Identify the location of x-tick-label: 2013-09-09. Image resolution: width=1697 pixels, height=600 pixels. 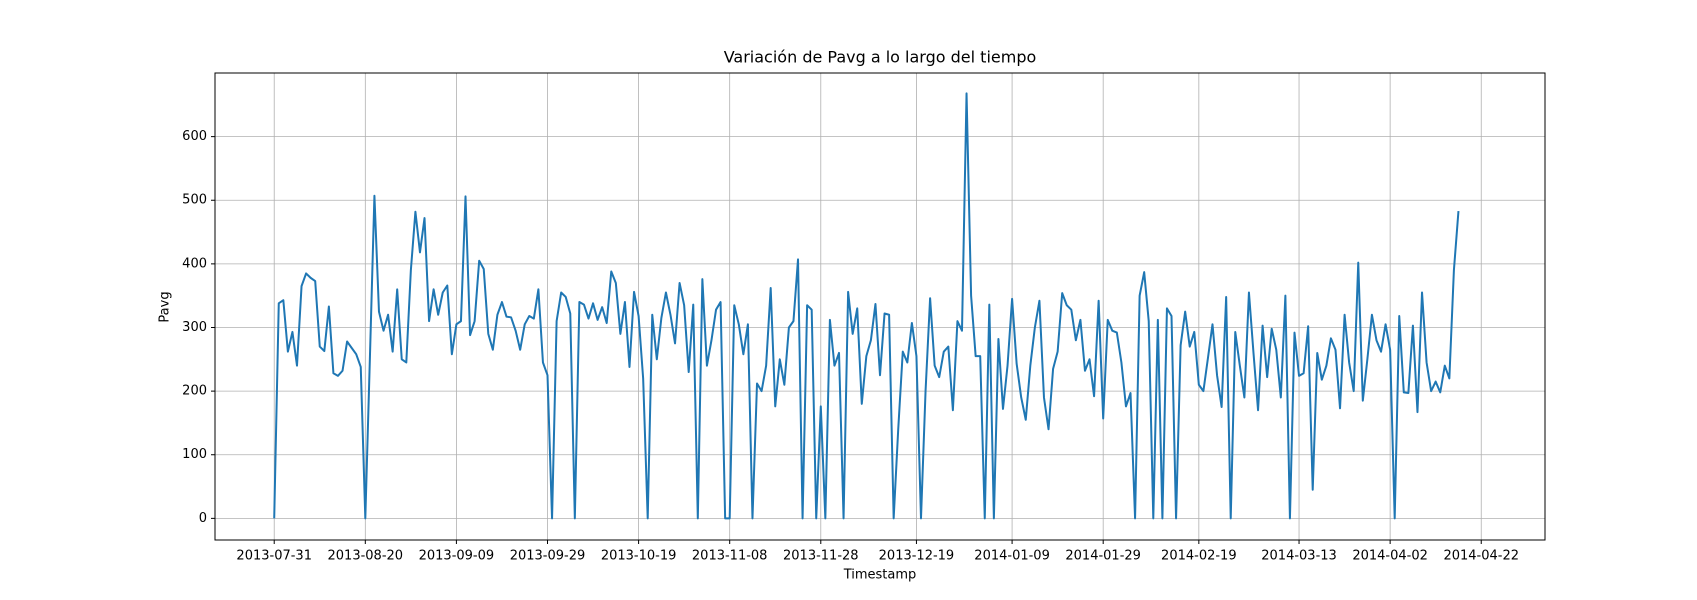
(457, 556).